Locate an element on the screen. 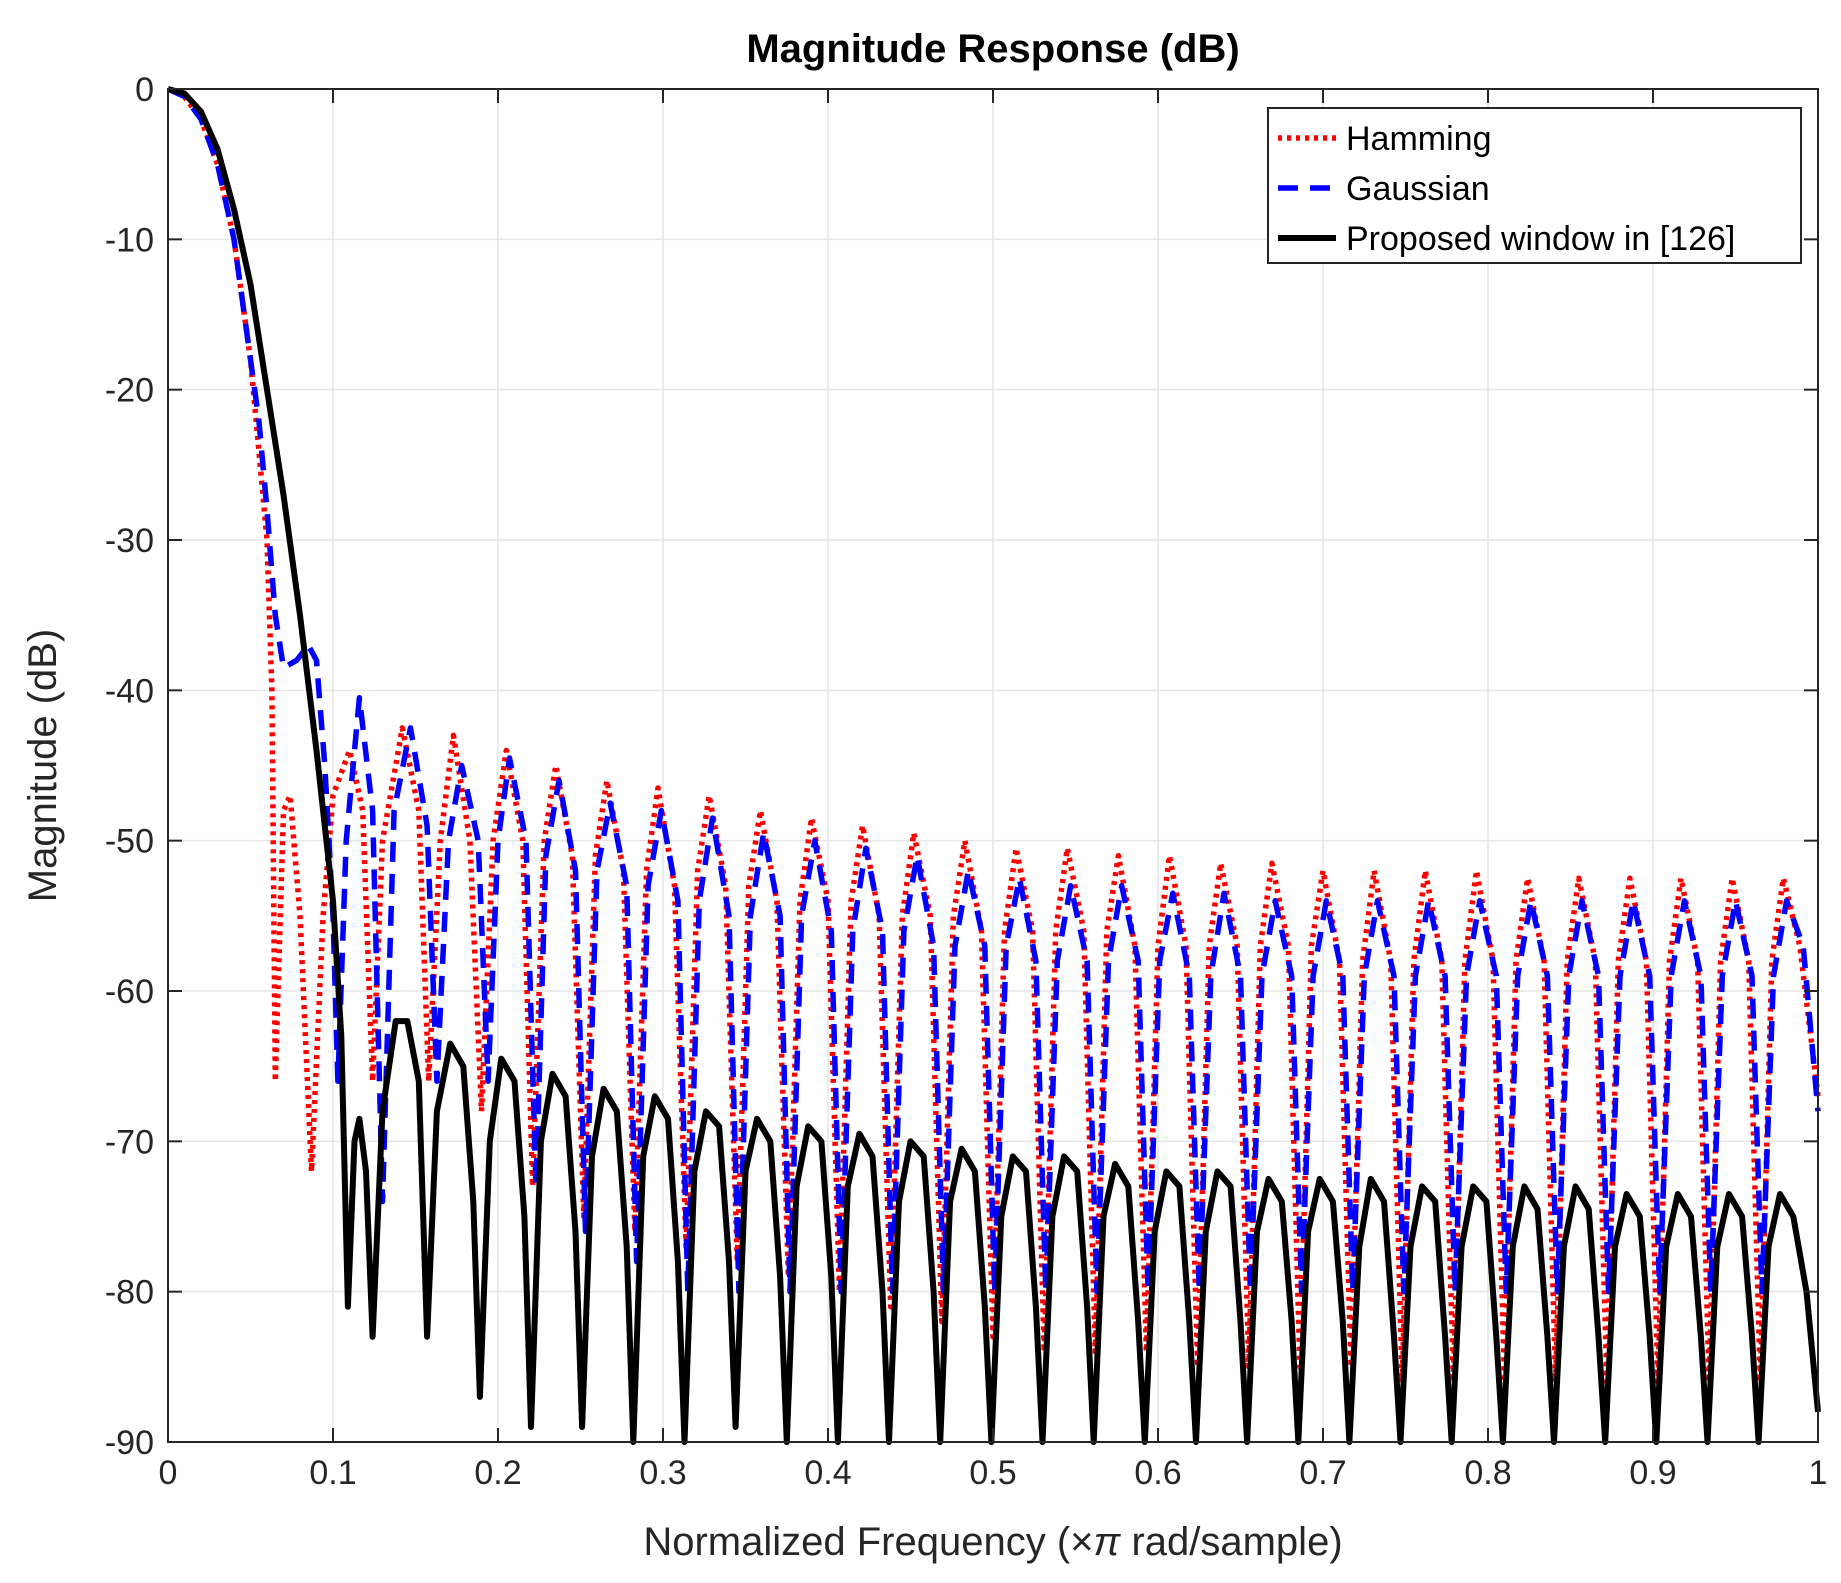 The image size is (1841, 1583). chart-title: Magnitude Response (dB) is located at coordinates (992, 49).